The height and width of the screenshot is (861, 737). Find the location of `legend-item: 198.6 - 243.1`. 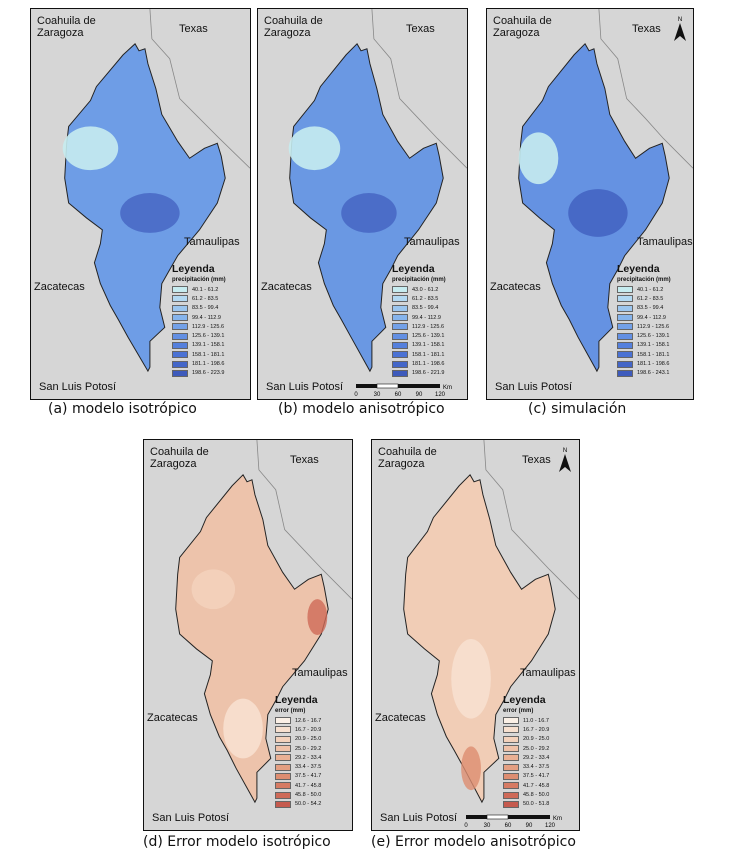

legend-item: 198.6 - 243.1 is located at coordinates (644, 373).